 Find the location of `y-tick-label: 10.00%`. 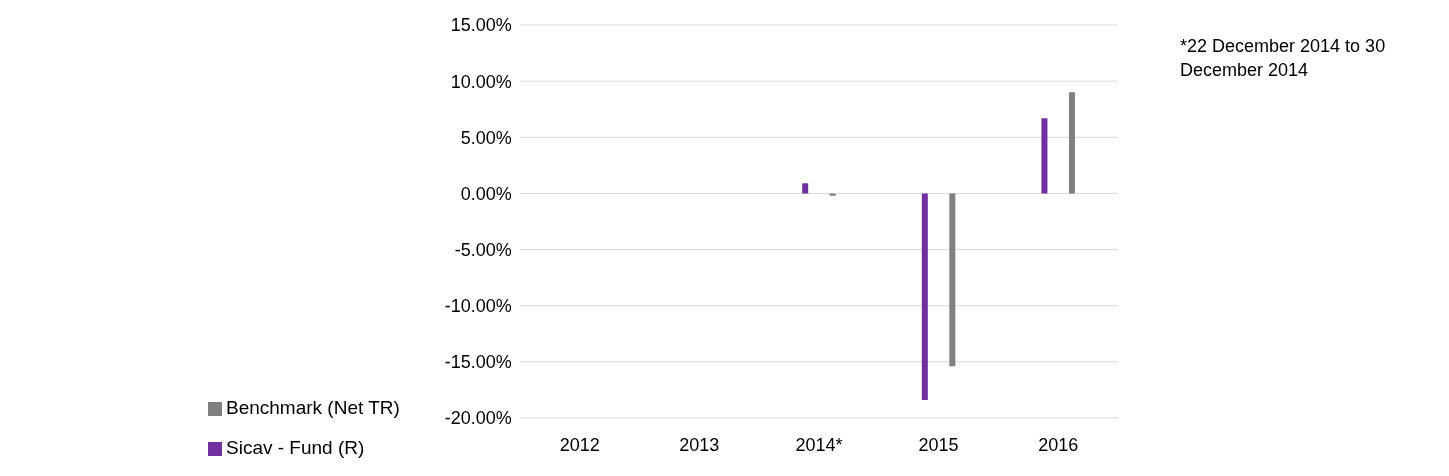

y-tick-label: 10.00% is located at coordinates (481, 81).